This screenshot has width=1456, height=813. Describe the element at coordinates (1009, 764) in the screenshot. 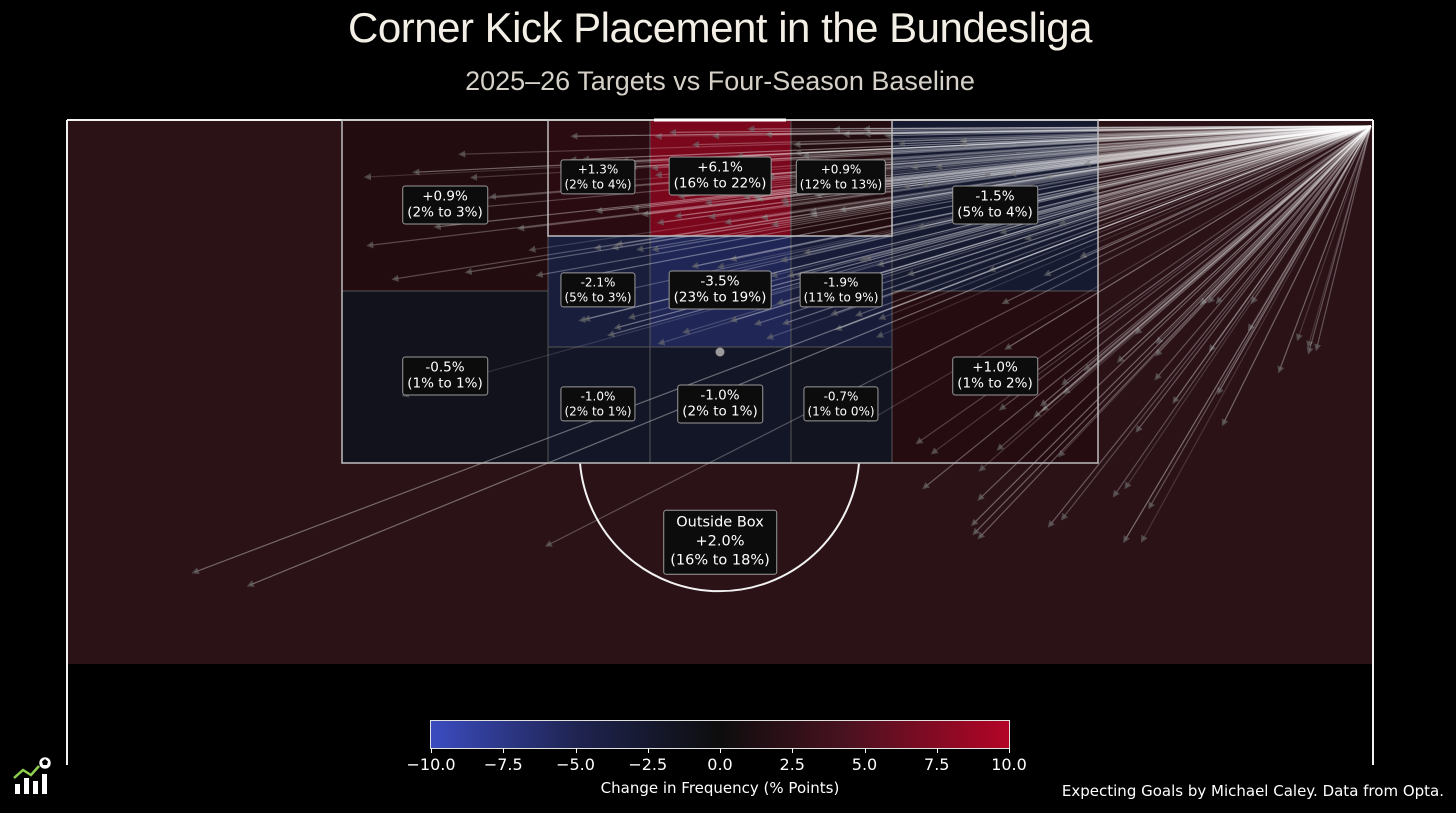

I see `colorbar-tick-label: 10.0` at that location.